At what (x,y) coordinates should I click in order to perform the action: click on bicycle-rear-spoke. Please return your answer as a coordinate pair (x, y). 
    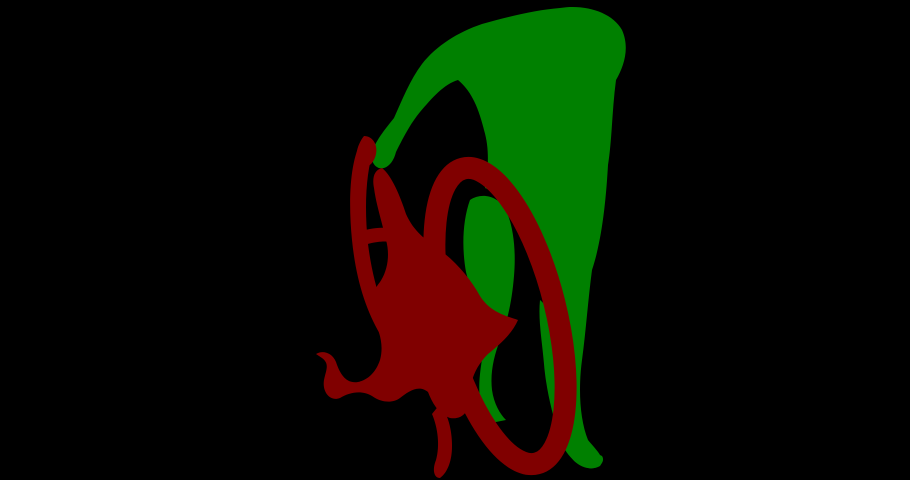
    Looking at the image, I should click on (385, 236).